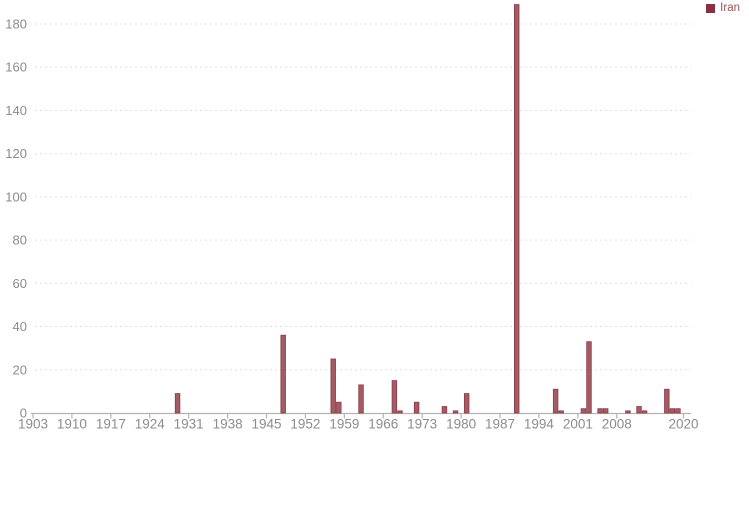 This screenshot has height=521, width=749. I want to click on x-axis-tick-label: 2008, so click(617, 424).